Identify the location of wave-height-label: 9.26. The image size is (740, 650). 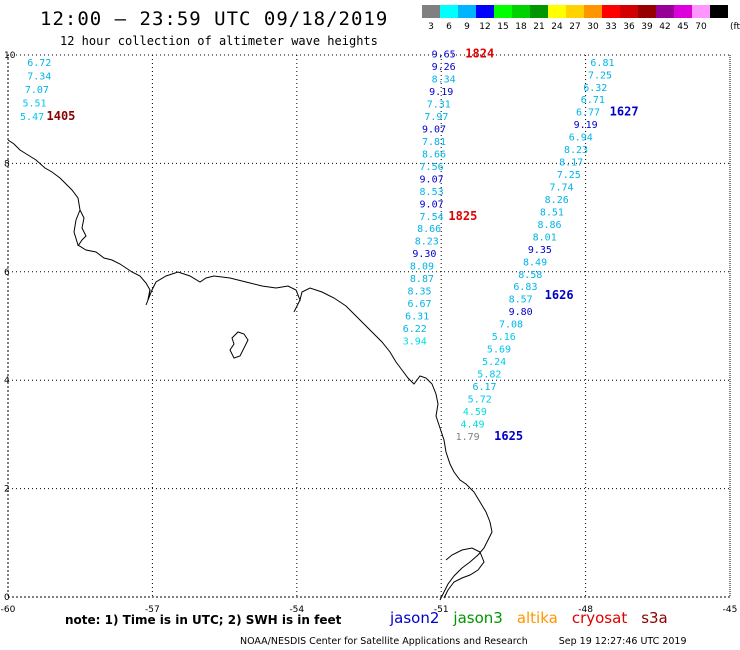
(444, 67).